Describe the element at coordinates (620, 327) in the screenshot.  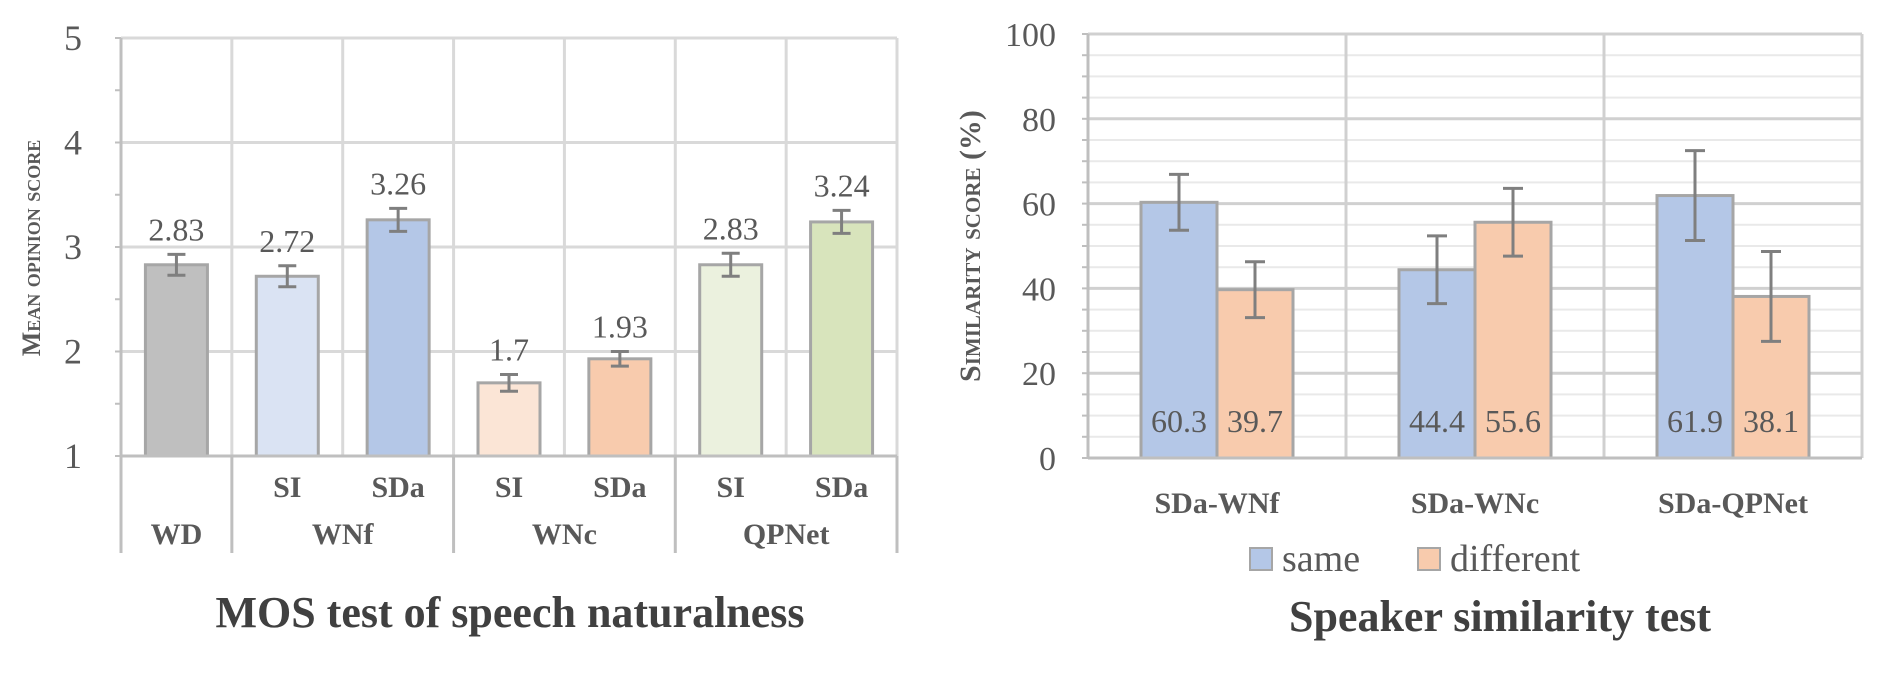
I see `mos-data-label: 1.93` at that location.